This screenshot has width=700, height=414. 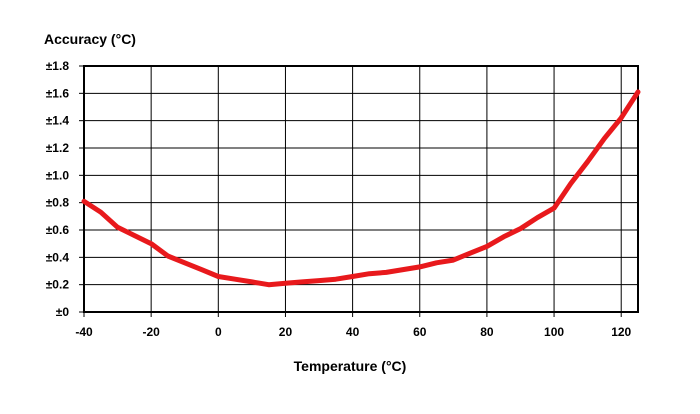 I want to click on y-tick-label: ±1.6, so click(x=58, y=93).